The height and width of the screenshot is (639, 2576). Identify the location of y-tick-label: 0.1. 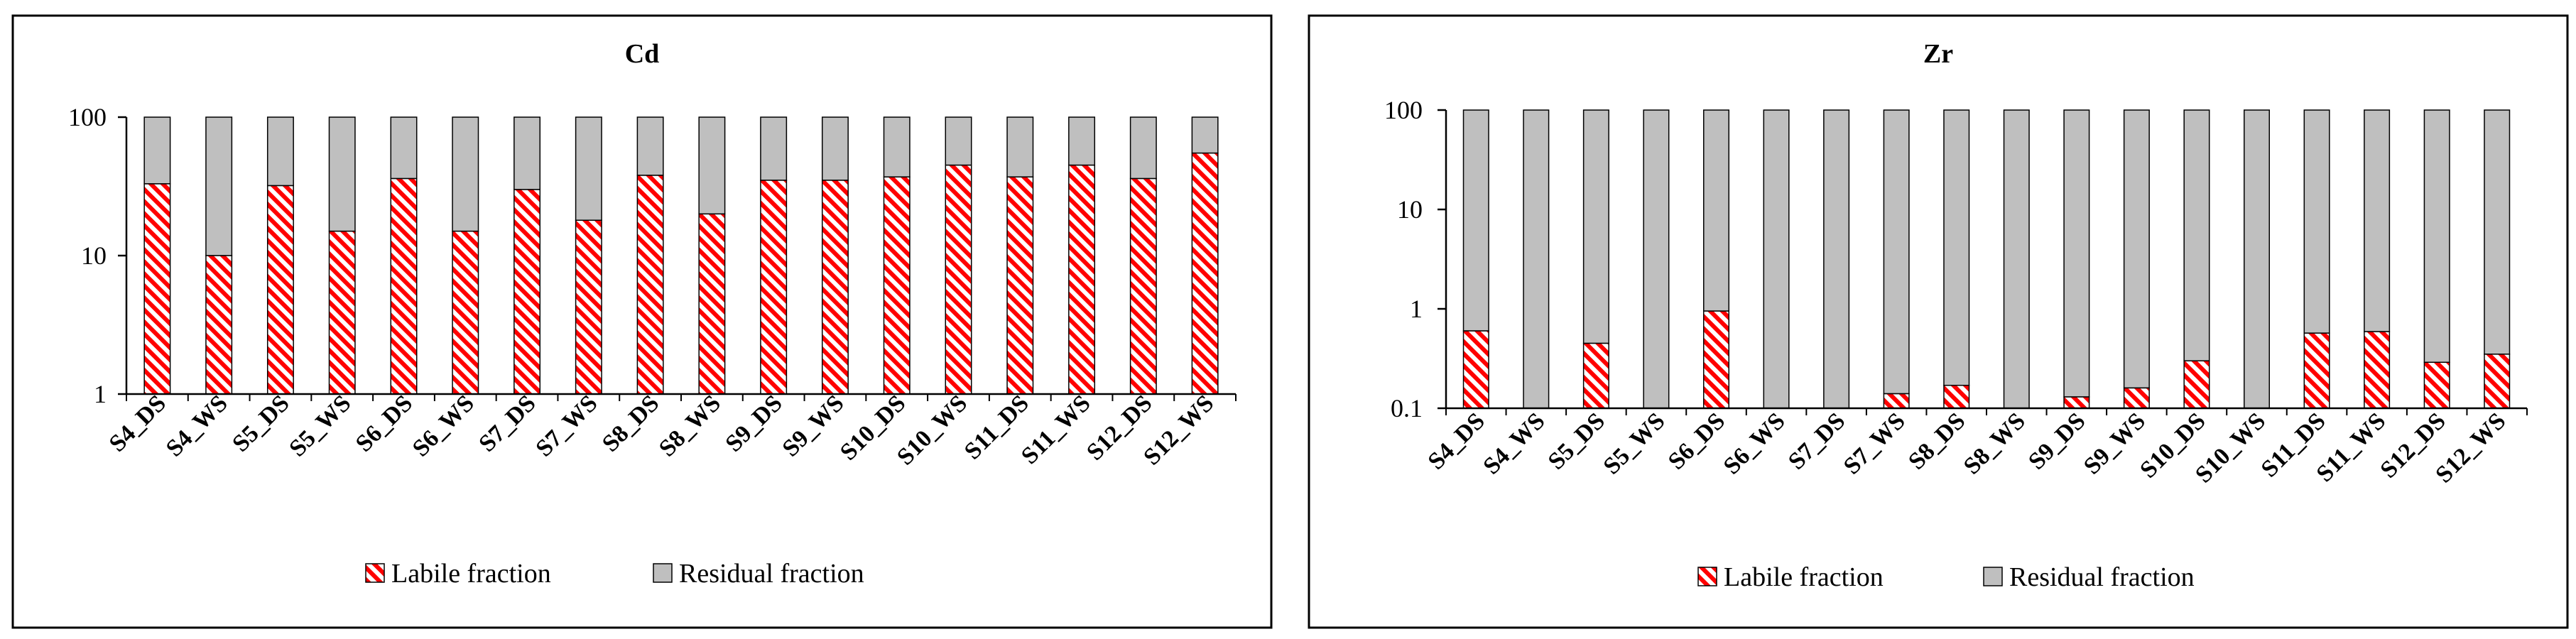
(1407, 408).